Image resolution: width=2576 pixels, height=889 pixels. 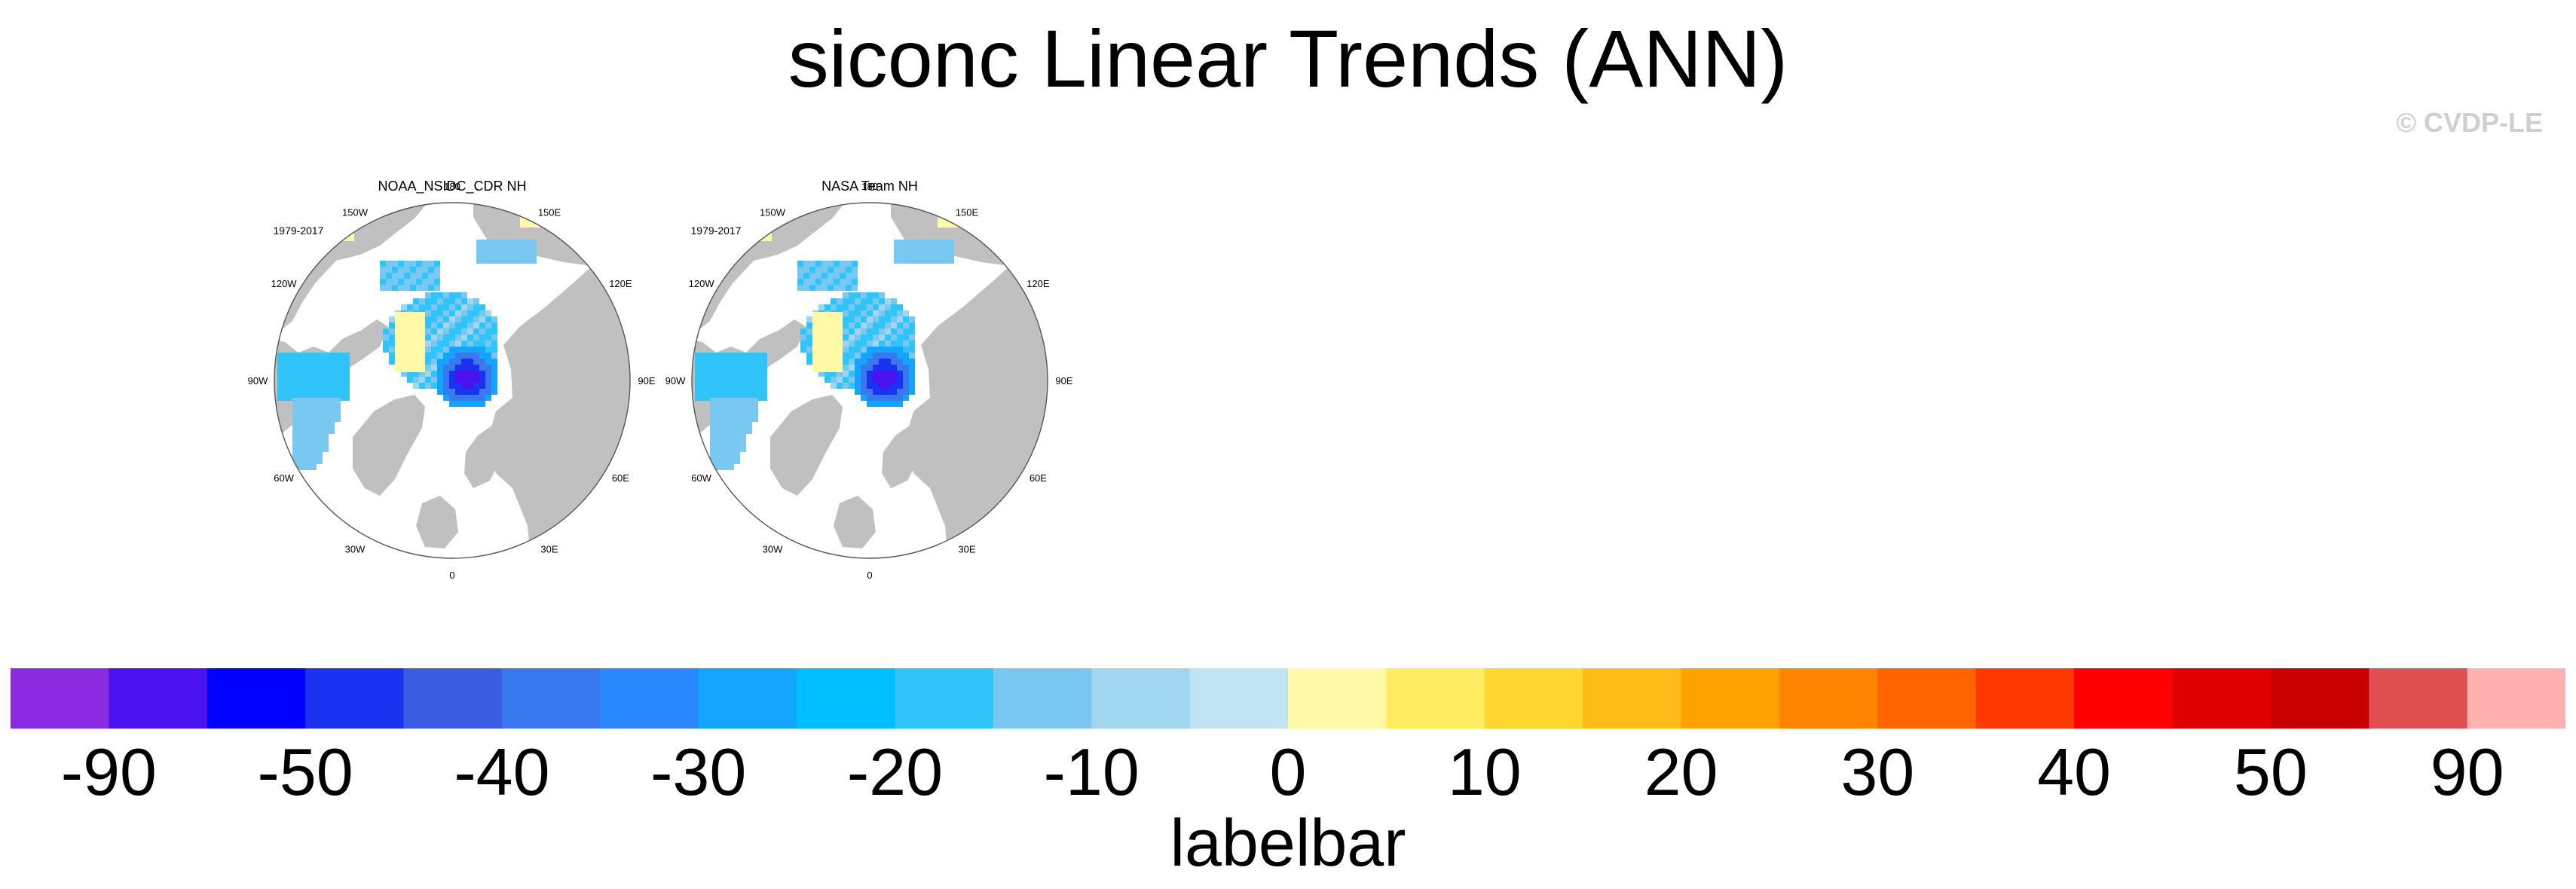 I want to click on colorbar-title: labelbar, so click(x=1288, y=842).